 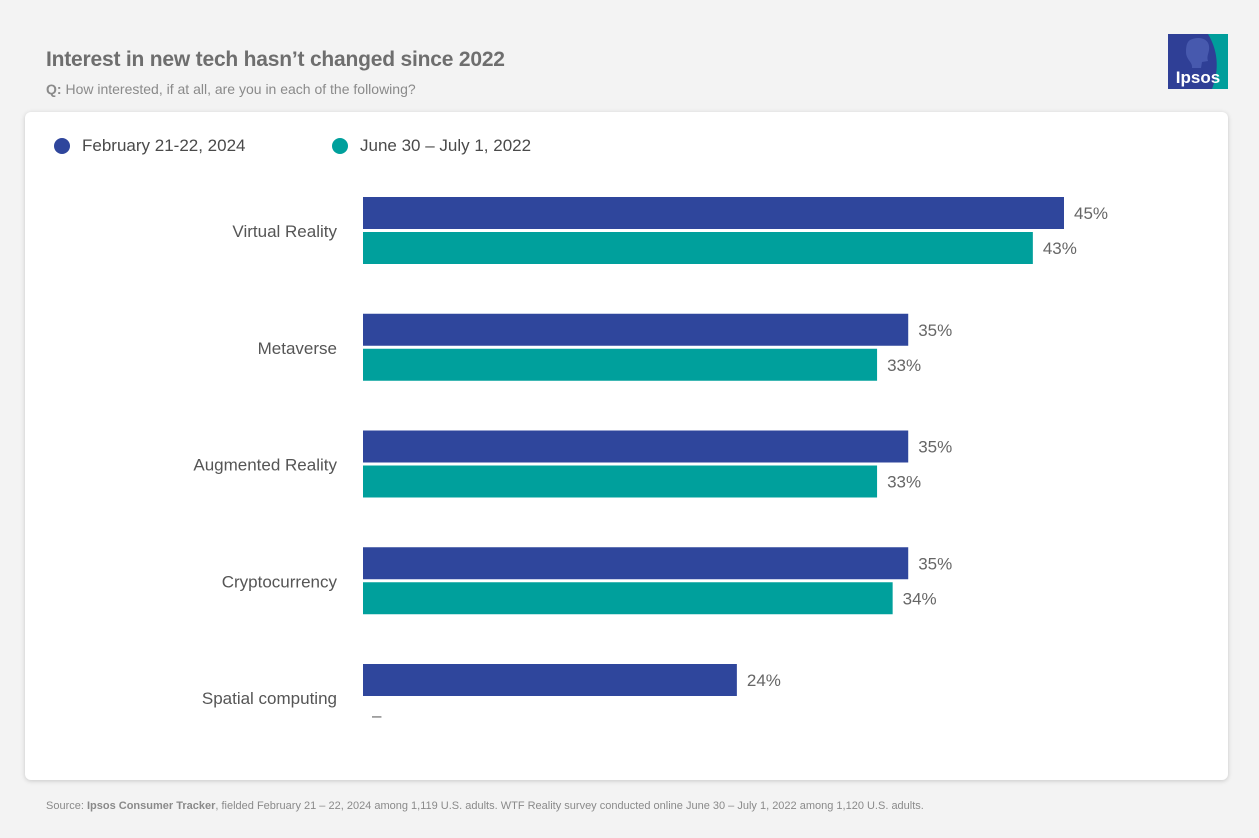 What do you see at coordinates (920, 598) in the screenshot?
I see `data-label-cryptocurrency-series-1: 34%` at bounding box center [920, 598].